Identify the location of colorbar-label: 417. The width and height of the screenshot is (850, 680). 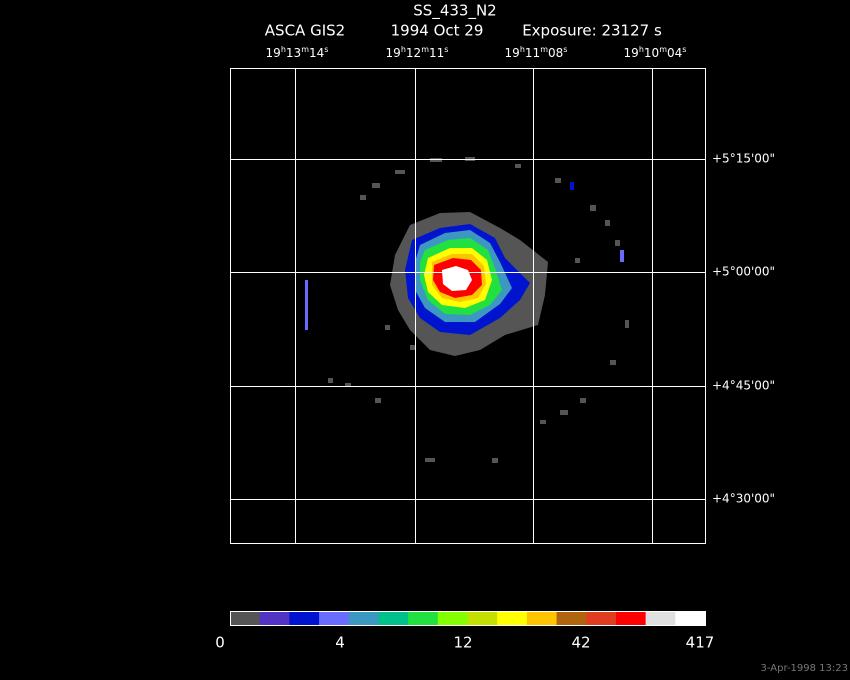
(700, 643).